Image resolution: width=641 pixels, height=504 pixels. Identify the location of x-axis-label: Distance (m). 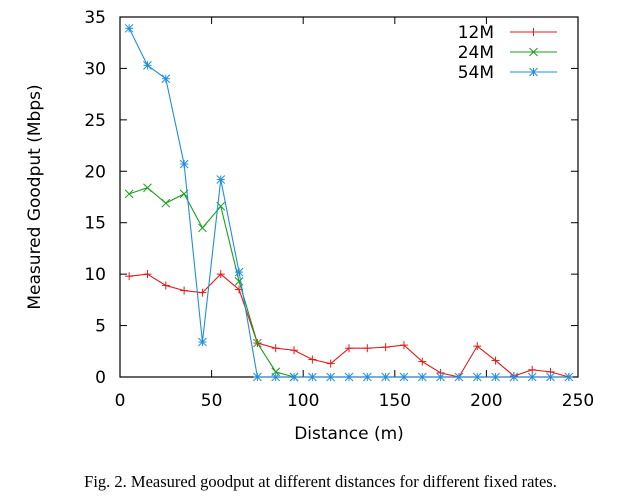
(349, 434).